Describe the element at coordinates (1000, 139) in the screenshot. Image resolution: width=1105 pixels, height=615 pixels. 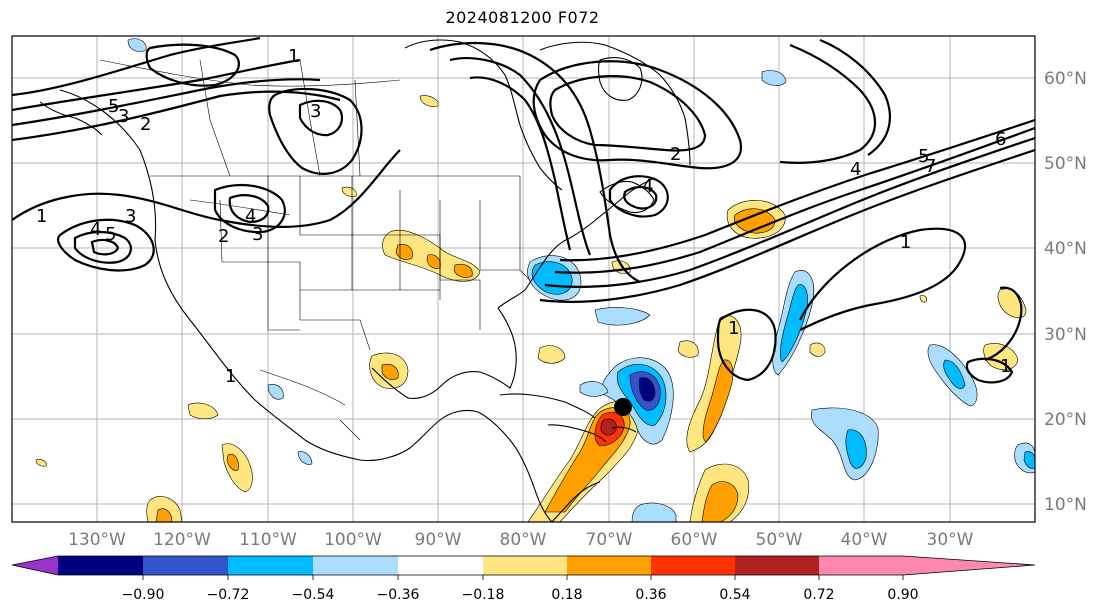
I see `contour-label: 6` at that location.